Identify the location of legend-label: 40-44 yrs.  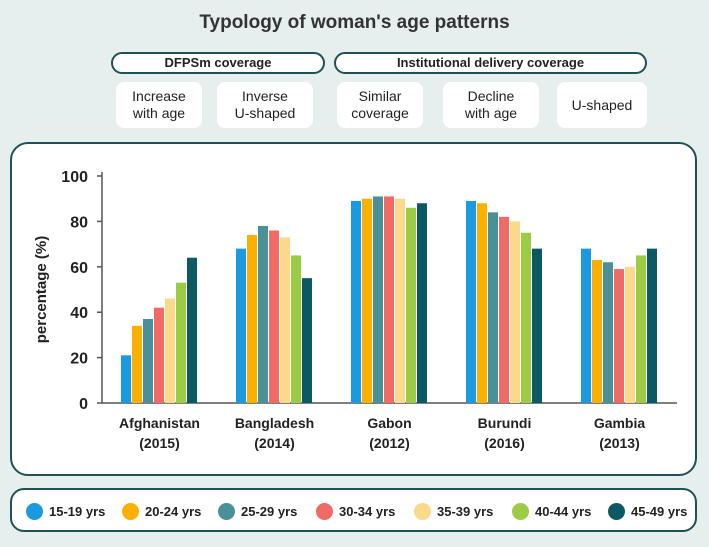
(563, 511).